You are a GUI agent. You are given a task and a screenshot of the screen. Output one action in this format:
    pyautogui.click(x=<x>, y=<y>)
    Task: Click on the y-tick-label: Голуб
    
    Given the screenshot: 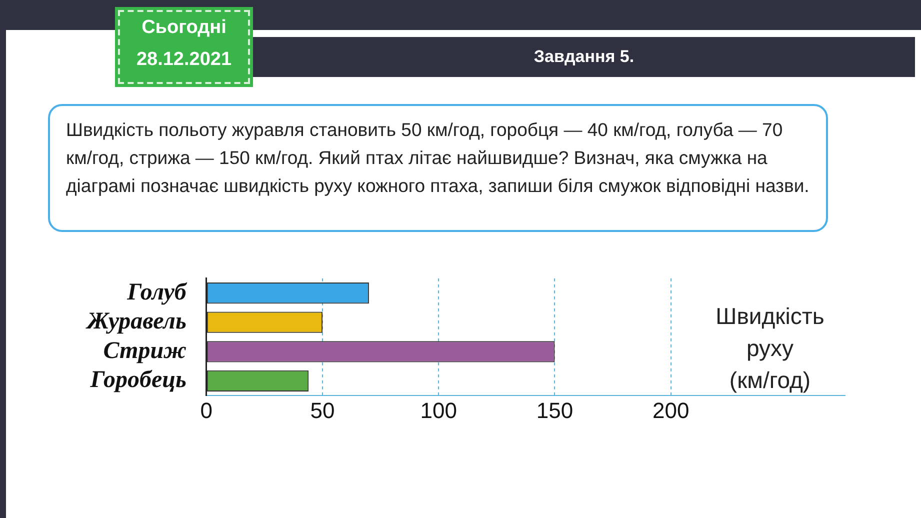 What is the action you would take?
    pyautogui.click(x=157, y=292)
    